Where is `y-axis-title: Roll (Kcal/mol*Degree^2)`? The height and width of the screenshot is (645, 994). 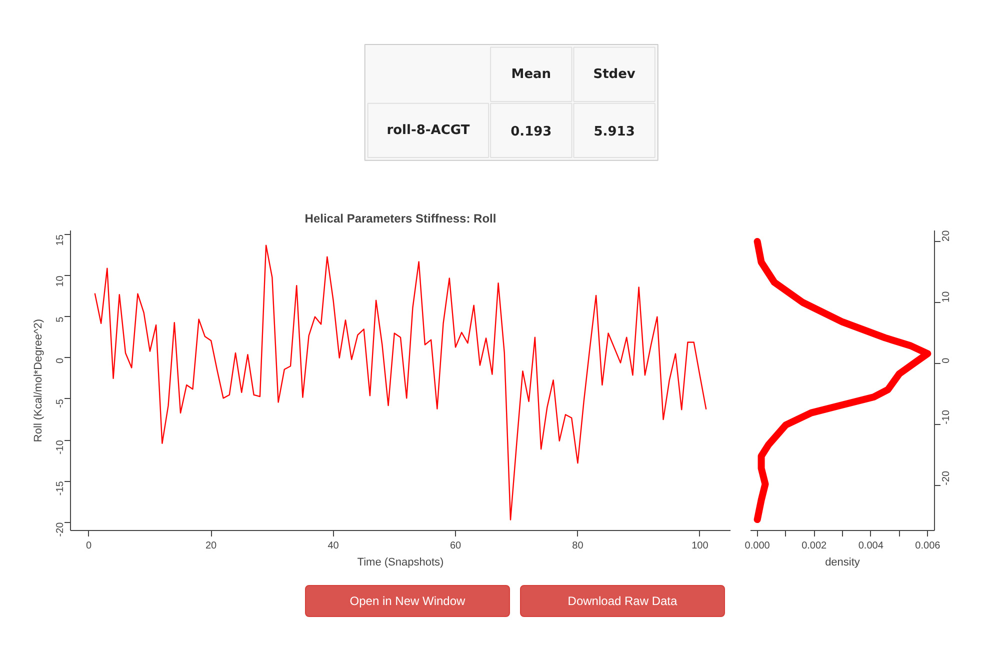
y-axis-title: Roll (Kcal/mol*Degree^2) is located at coordinates (38, 380).